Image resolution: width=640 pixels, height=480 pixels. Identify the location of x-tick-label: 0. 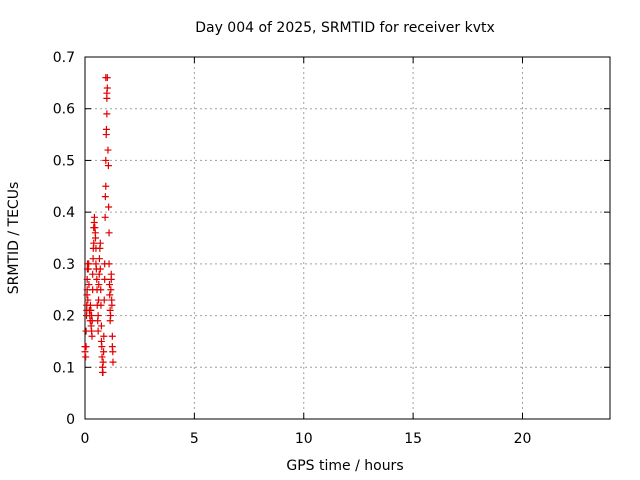
(85, 439).